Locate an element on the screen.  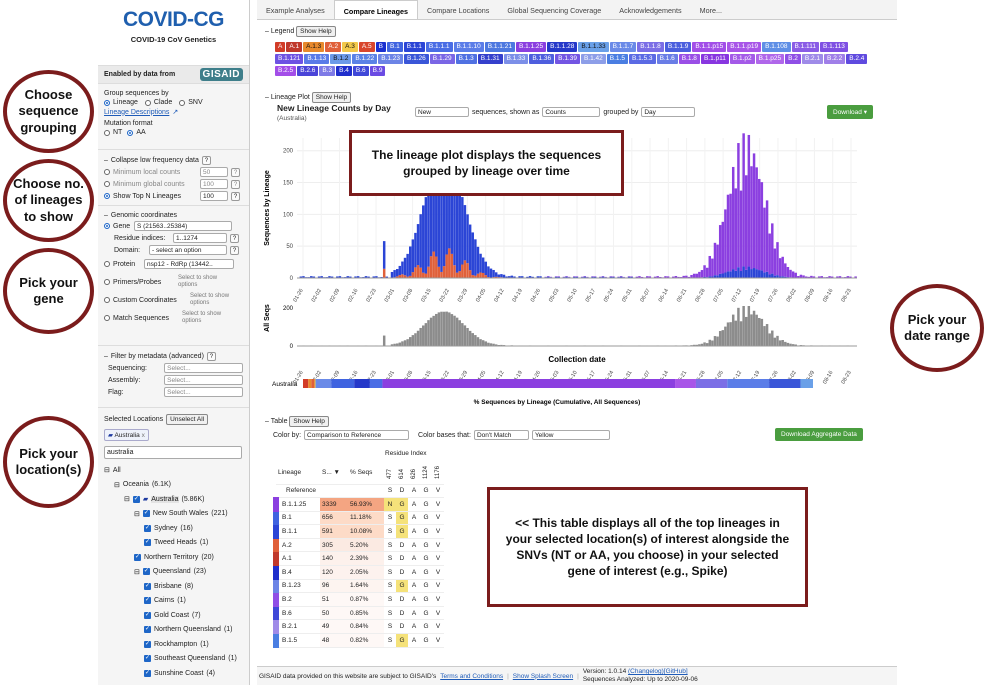
plot-collapse-icon: – is located at coordinates (267, 97).